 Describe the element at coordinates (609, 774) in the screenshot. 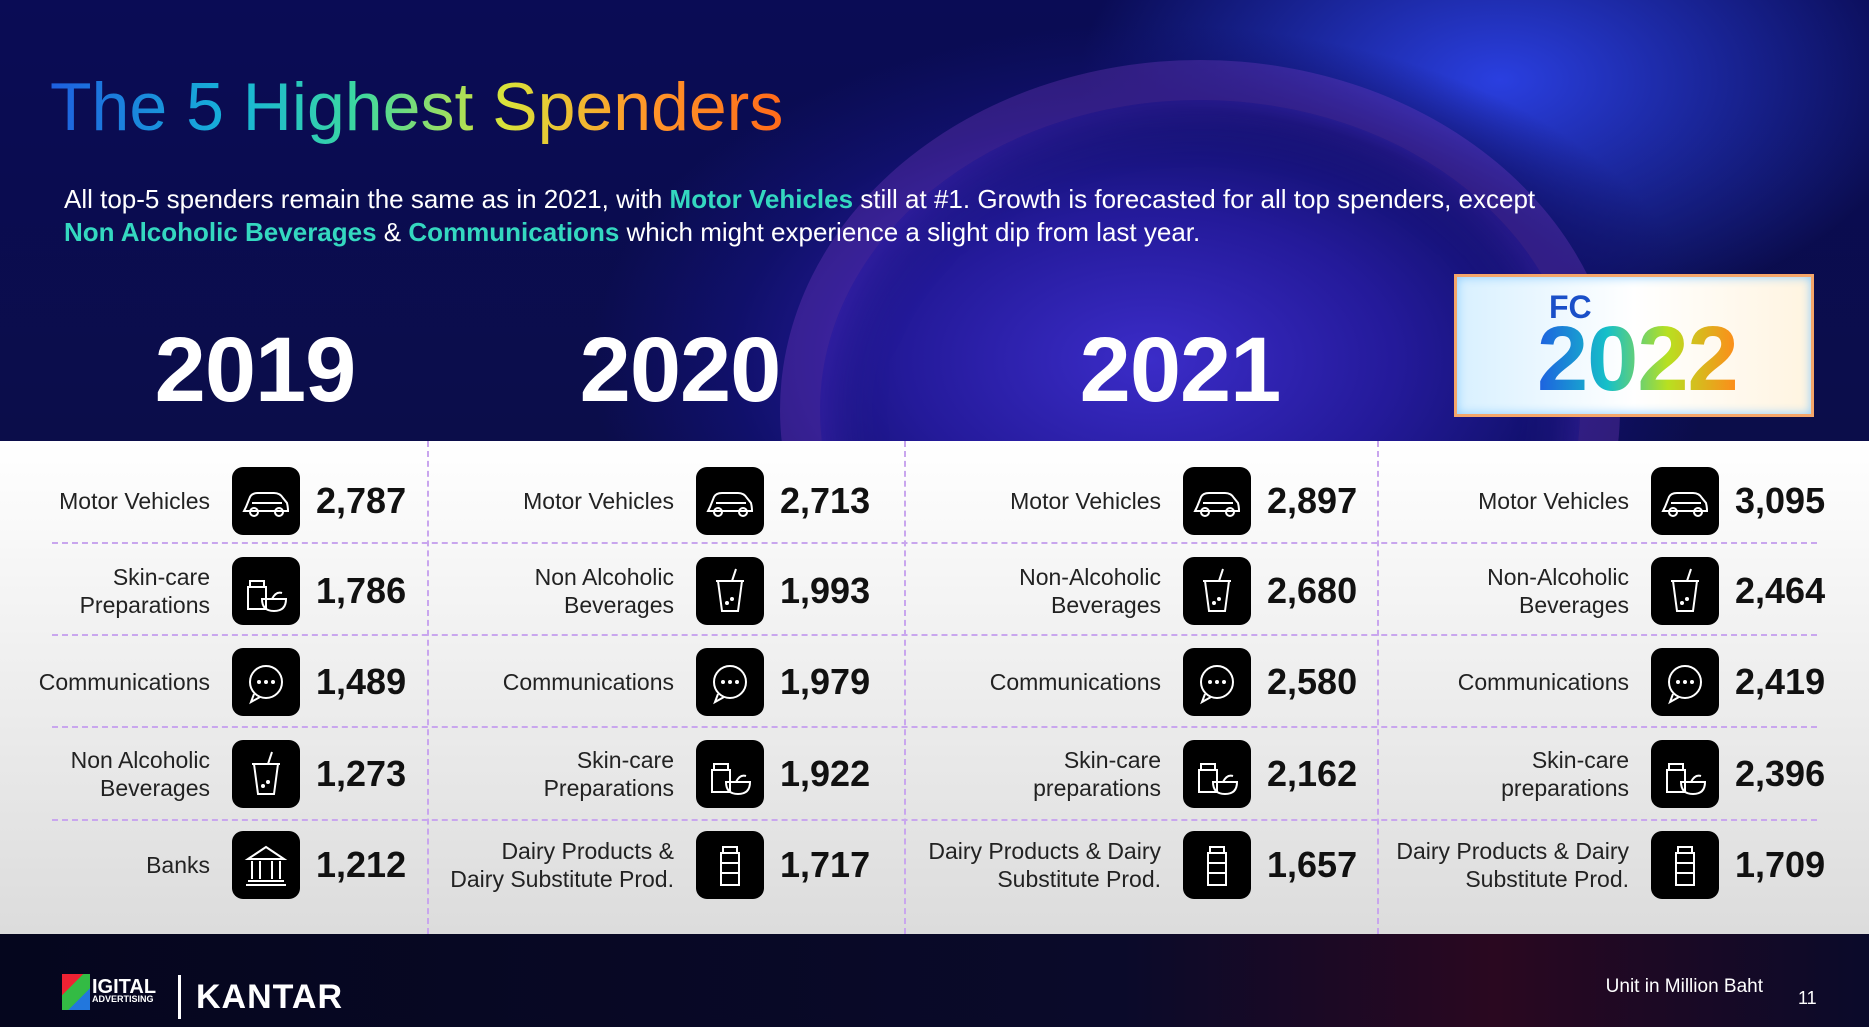

I see `category-name: Skin-care Preparations` at that location.